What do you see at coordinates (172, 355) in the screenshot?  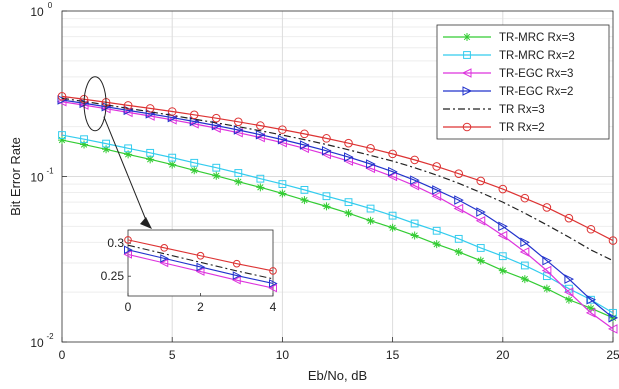 I see `x-tick-label: 5` at bounding box center [172, 355].